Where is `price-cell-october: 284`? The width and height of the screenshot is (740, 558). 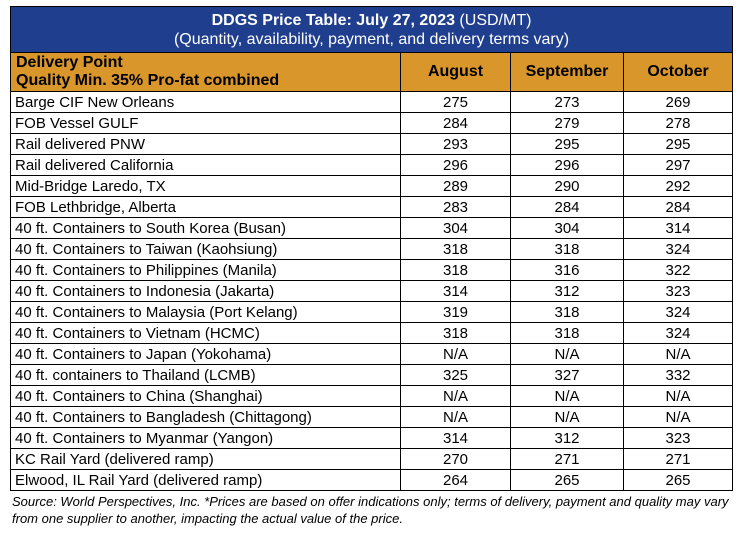
price-cell-october: 284 is located at coordinates (678, 207).